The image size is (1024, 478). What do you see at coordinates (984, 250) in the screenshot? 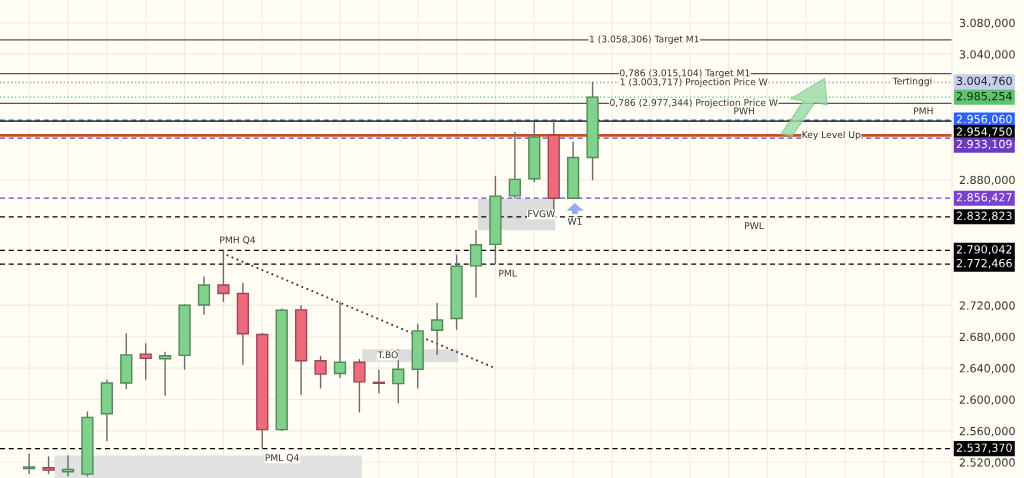
I see `ref-line-label: 2.790,042` at bounding box center [984, 250].